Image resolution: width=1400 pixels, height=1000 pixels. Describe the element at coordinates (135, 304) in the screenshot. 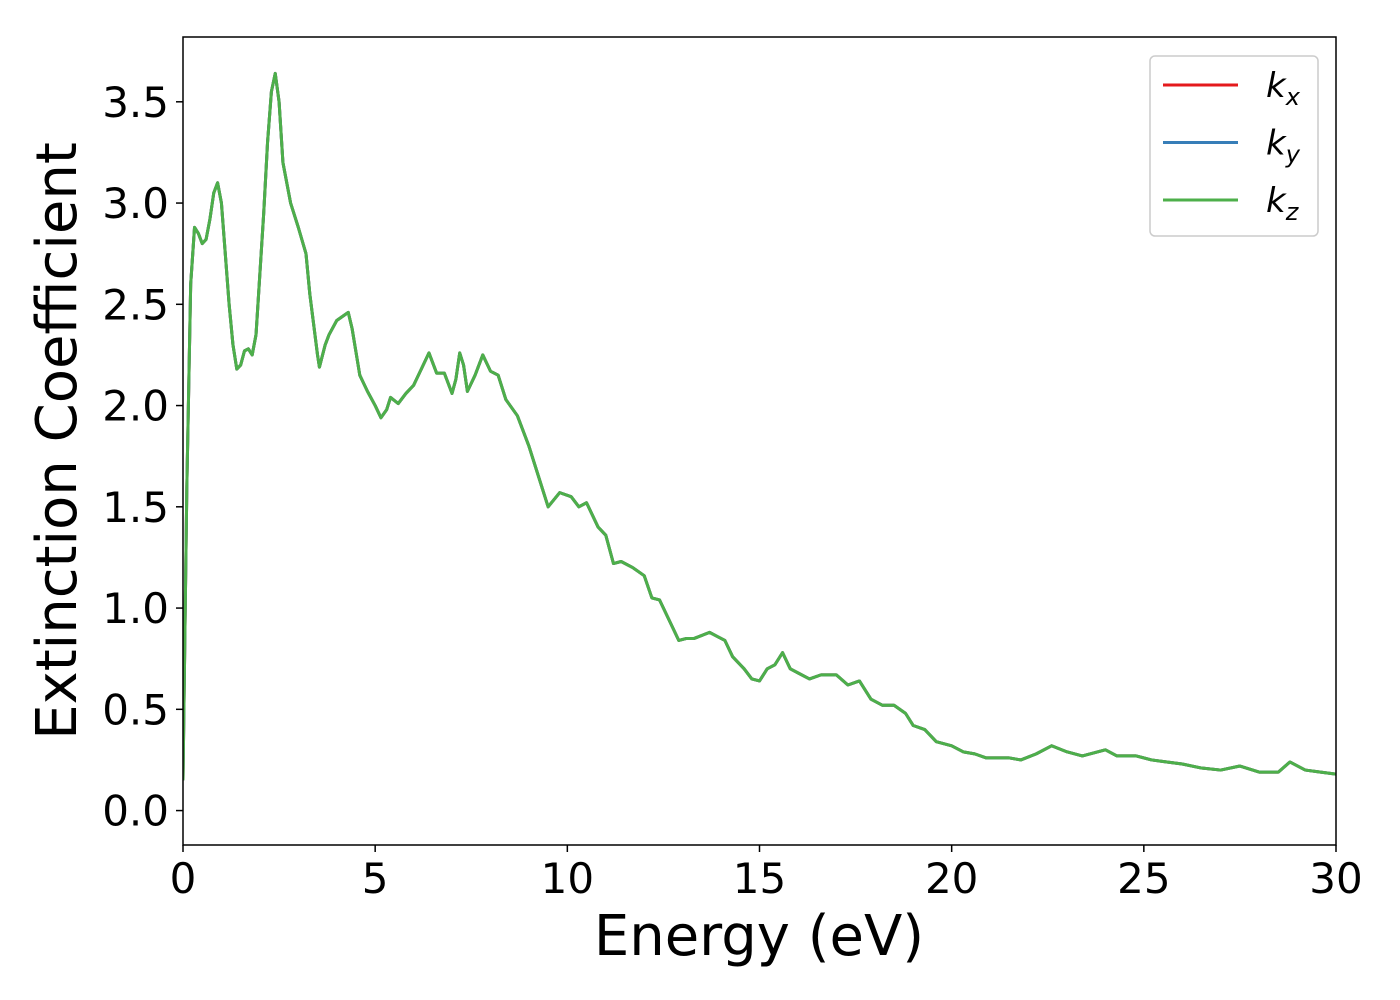

I see `y-tick-label: 2.5` at that location.